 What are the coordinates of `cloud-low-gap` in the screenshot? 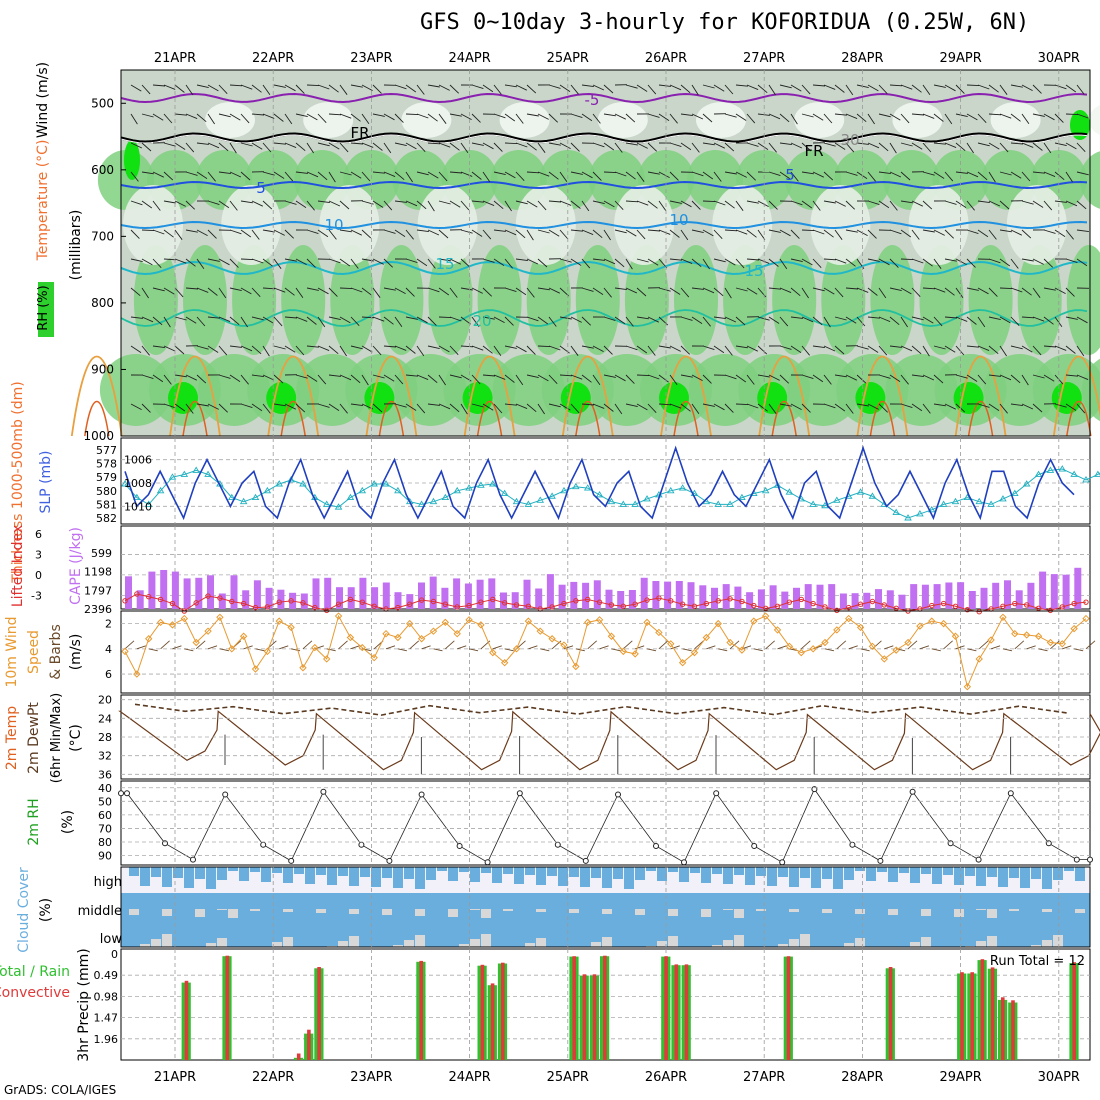 It's located at (926, 942).